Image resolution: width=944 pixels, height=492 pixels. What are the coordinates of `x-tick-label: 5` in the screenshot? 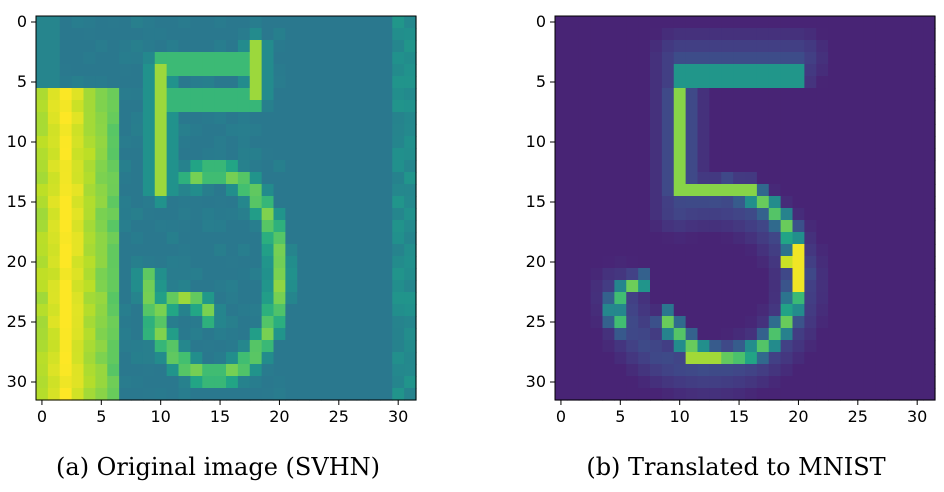 It's located at (101, 416).